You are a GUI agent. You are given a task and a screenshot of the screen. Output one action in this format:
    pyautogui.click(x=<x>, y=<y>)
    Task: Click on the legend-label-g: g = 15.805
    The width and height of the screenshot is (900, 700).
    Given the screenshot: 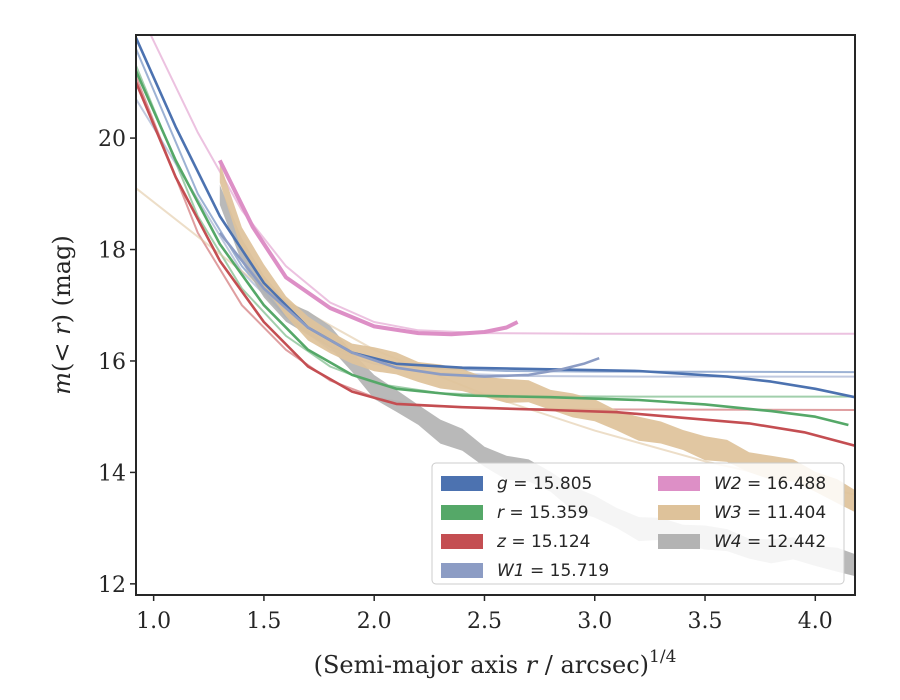 What is the action you would take?
    pyautogui.click(x=544, y=484)
    